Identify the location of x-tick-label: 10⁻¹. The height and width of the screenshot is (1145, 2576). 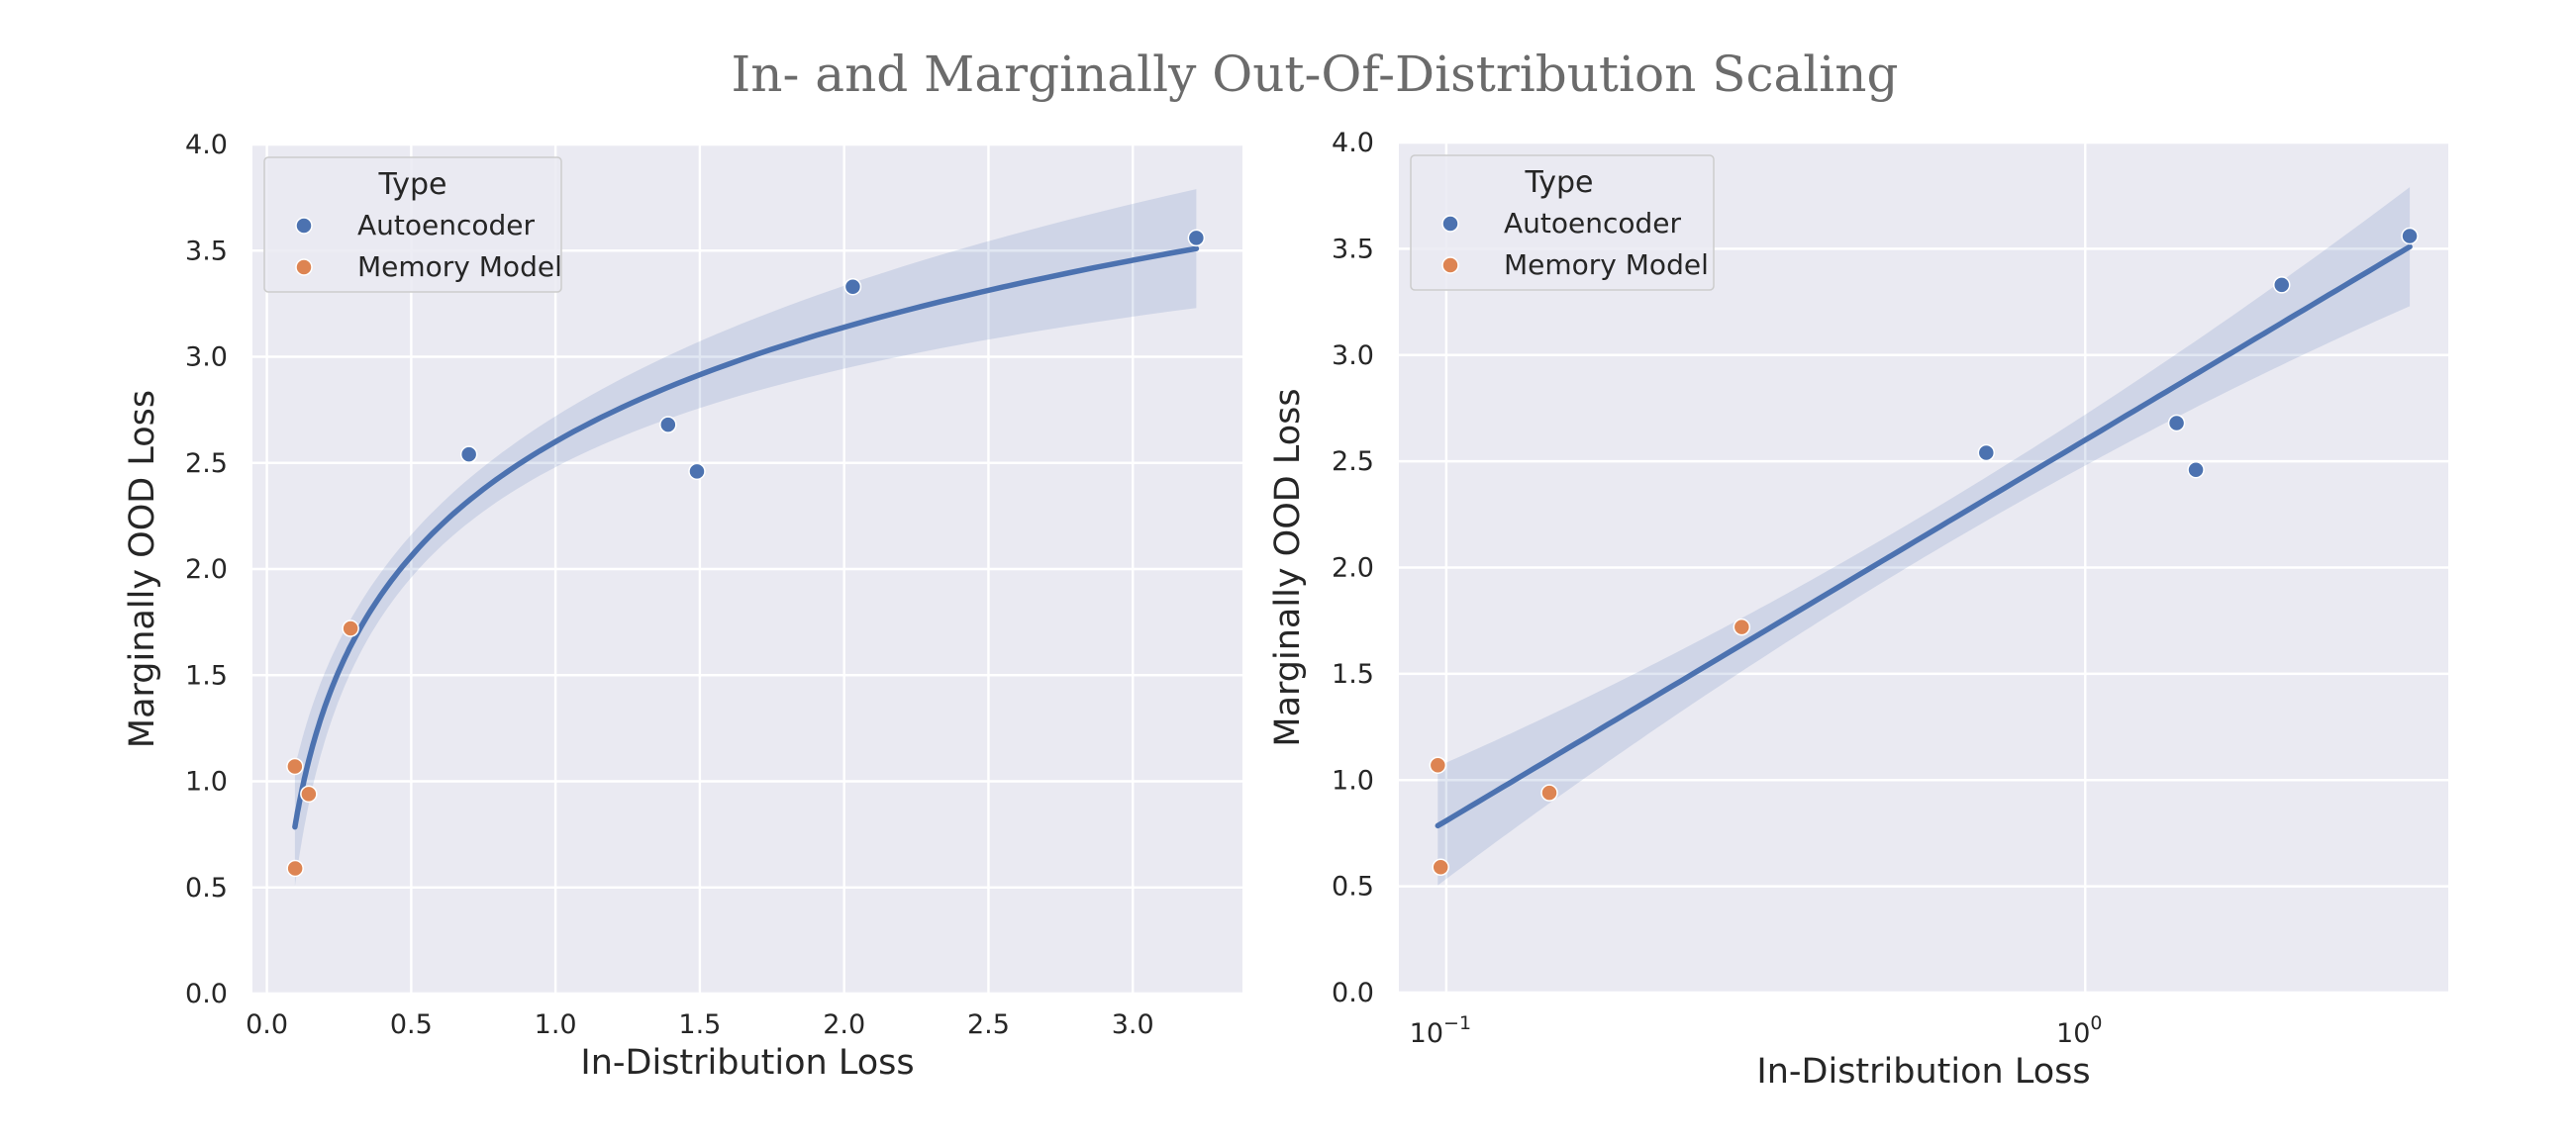
(1440, 1030).